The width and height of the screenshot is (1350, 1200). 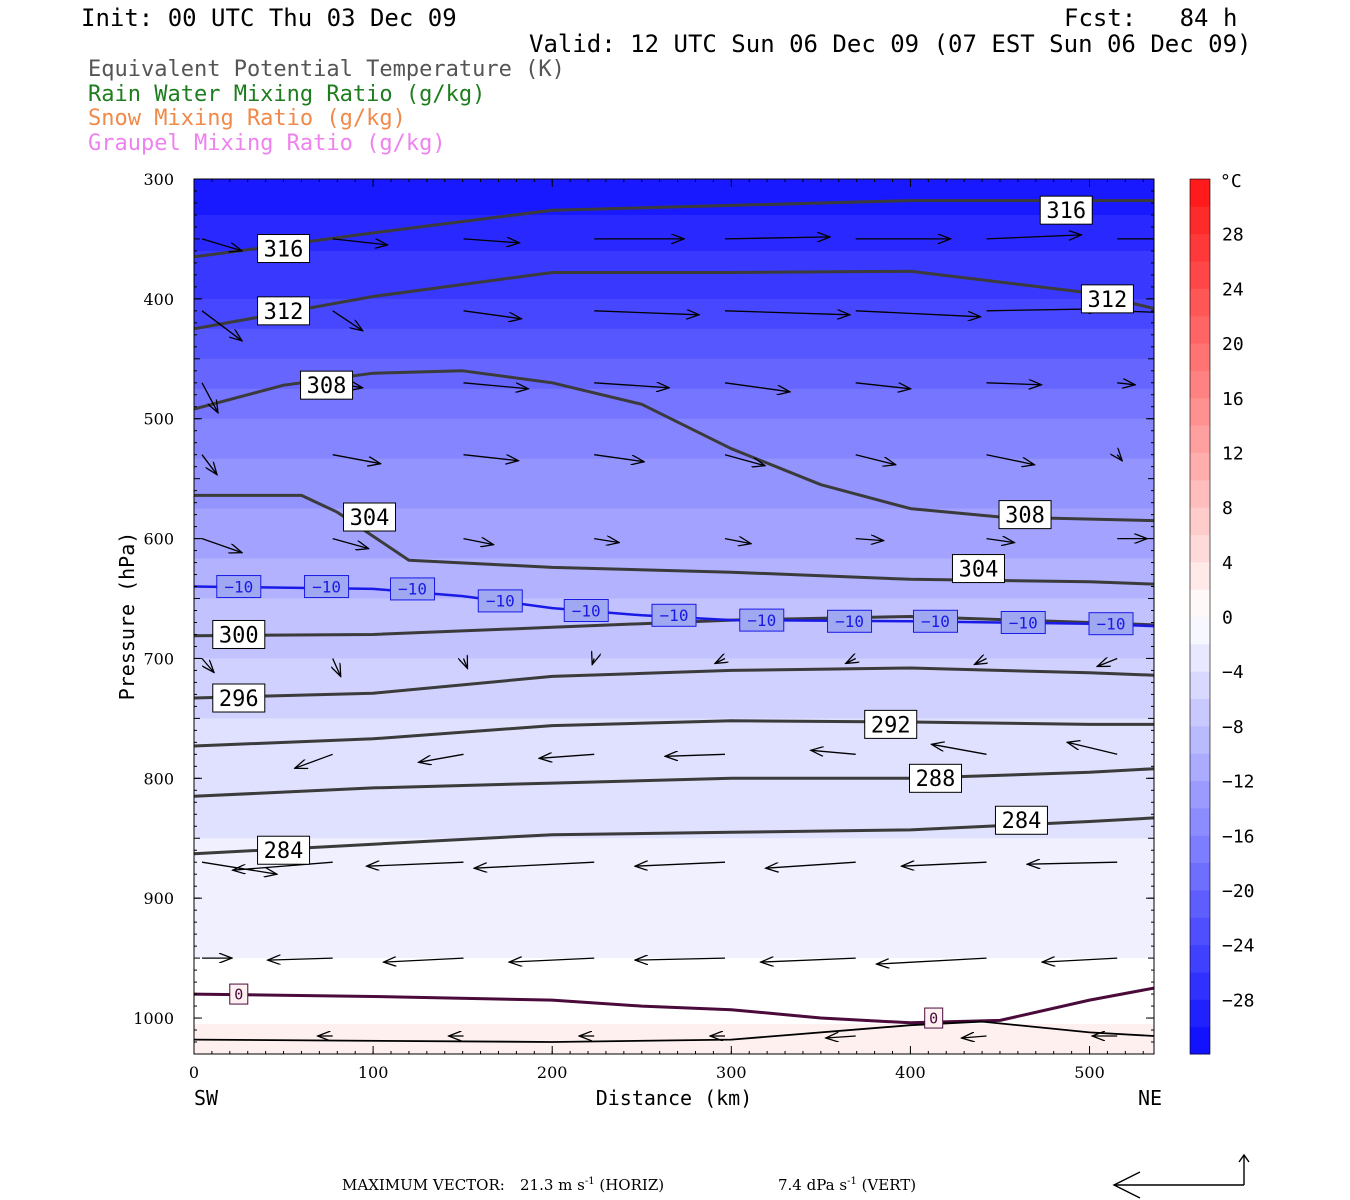 I want to click on y-axis-title: Pressure (hPa), so click(x=127, y=616).